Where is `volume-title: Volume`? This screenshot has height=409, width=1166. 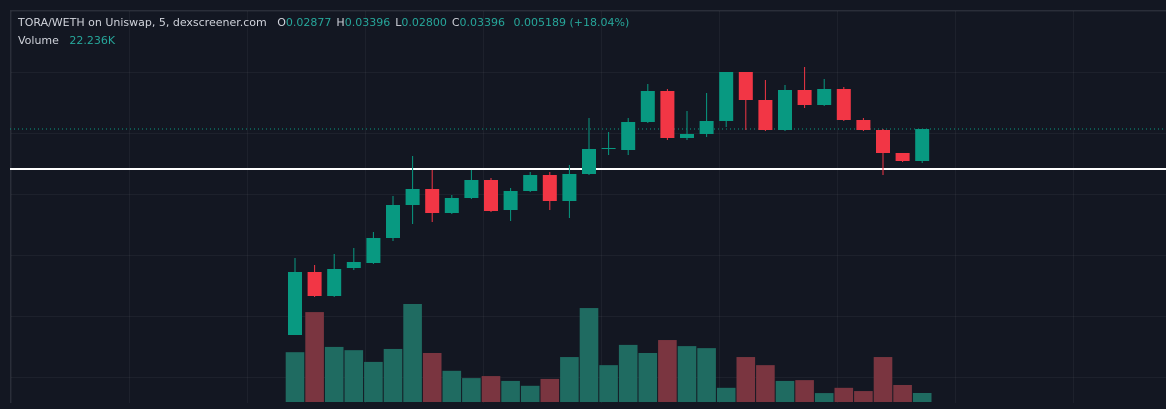
volume-title: Volume is located at coordinates (38, 40).